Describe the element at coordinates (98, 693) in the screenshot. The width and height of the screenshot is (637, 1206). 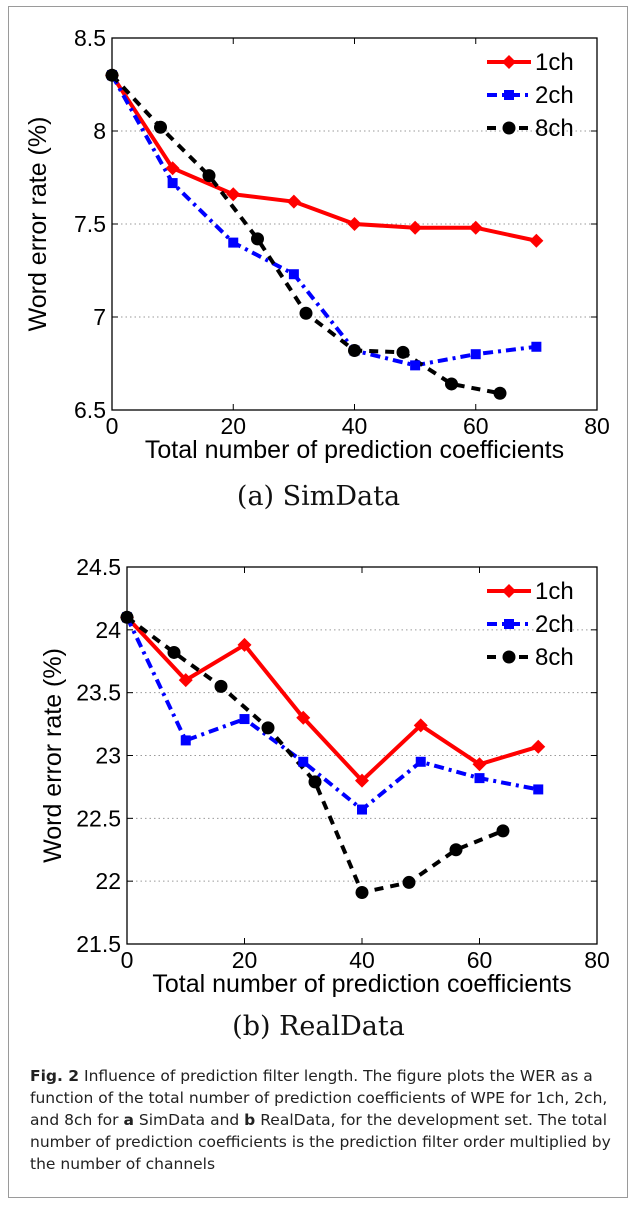
I see `chart-b-ytick-label: 23.5` at that location.